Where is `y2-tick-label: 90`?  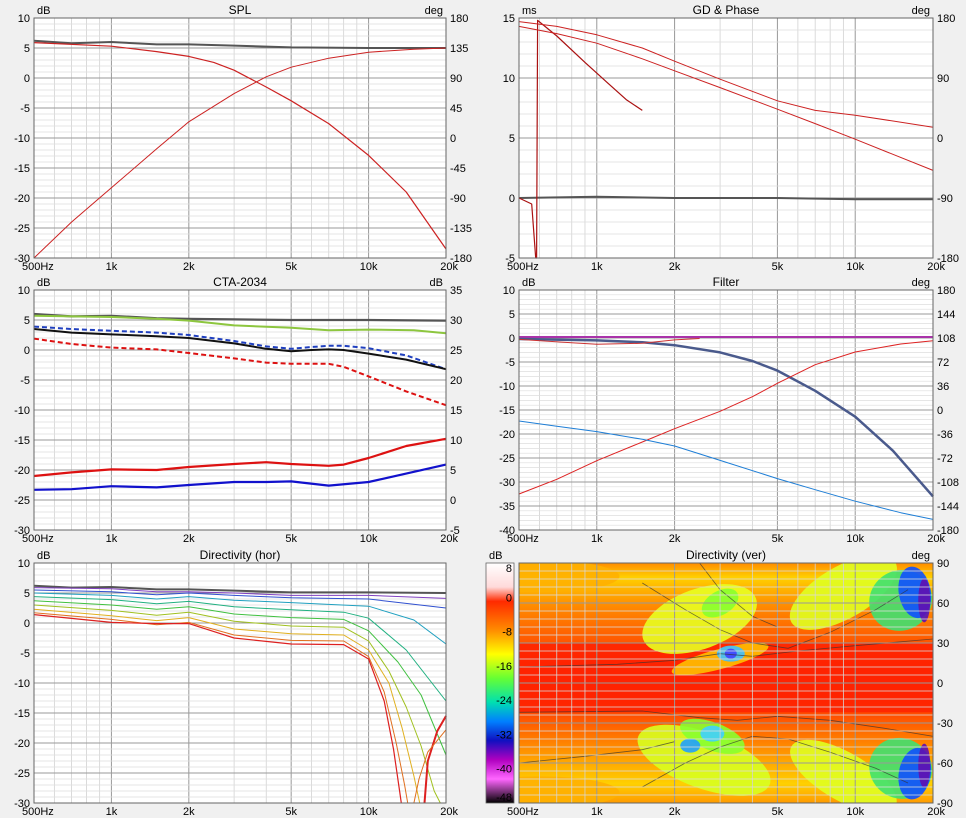
y2-tick-label: 90 is located at coordinates (456, 79).